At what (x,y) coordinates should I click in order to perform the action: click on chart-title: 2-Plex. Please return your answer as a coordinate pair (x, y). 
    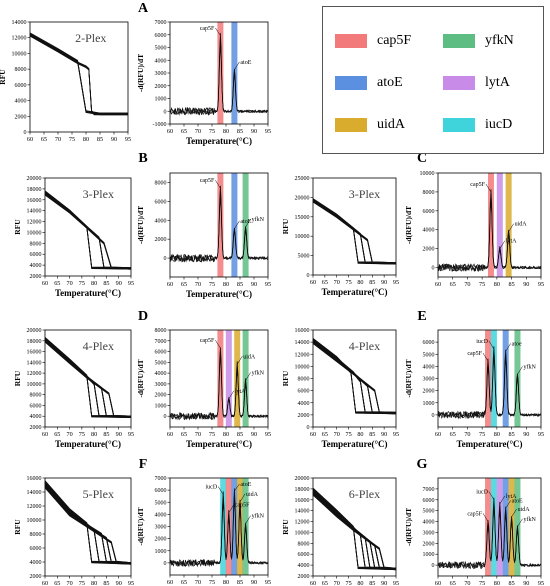
    Looking at the image, I should click on (90, 38).